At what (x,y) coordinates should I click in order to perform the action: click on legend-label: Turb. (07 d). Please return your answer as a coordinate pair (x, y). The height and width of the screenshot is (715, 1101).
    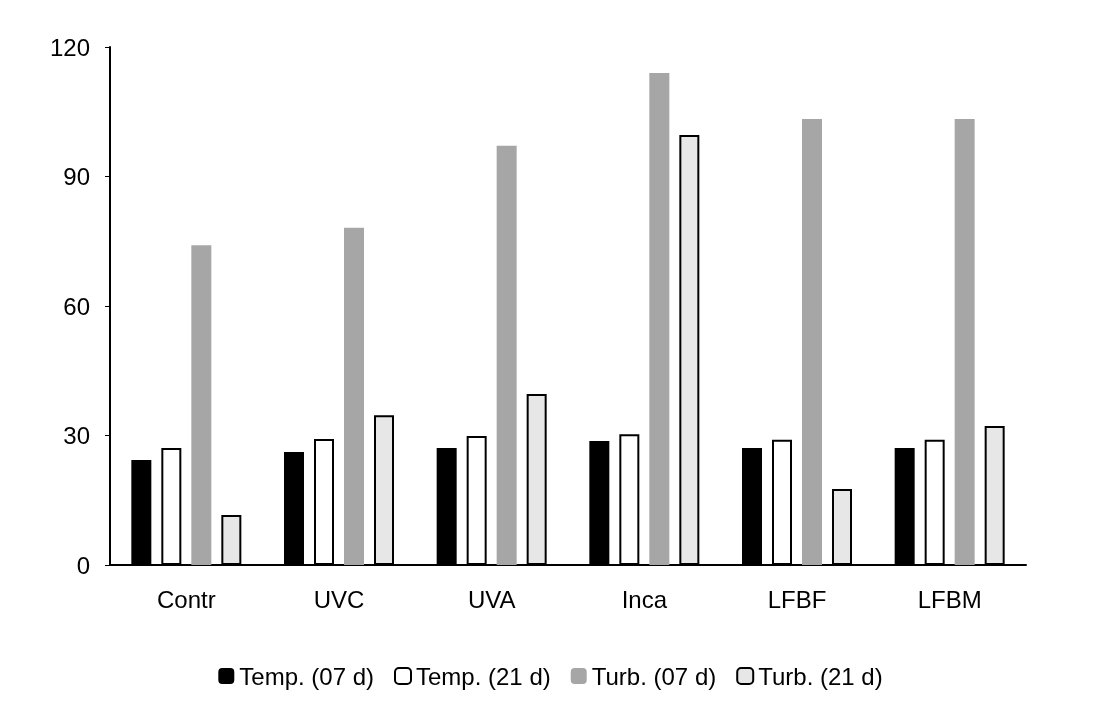
    Looking at the image, I should click on (654, 676).